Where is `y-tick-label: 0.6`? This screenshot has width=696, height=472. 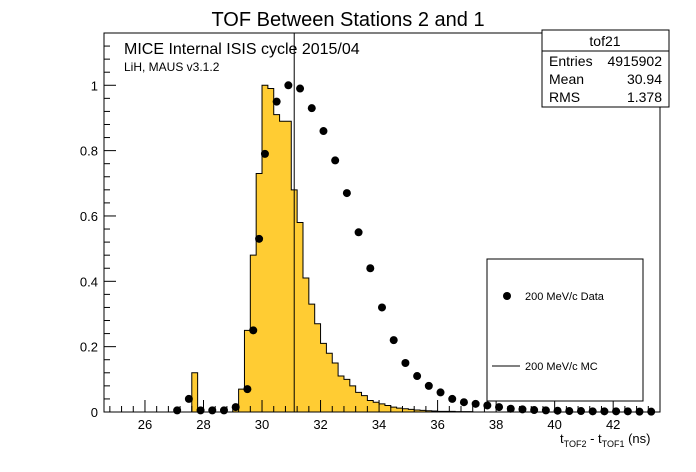 y-tick-label: 0.6 is located at coordinates (89, 216).